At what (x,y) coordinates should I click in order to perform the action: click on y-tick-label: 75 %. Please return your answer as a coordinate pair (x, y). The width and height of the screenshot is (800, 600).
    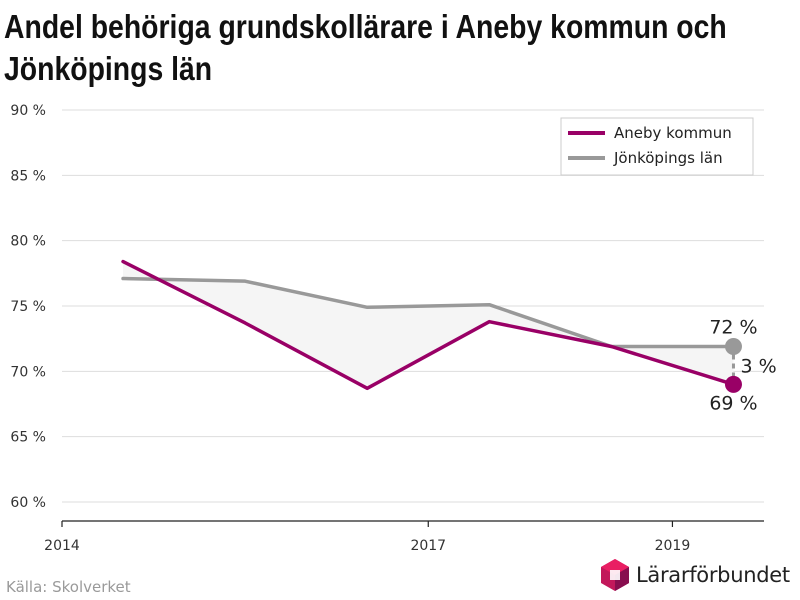
    Looking at the image, I should click on (28, 307).